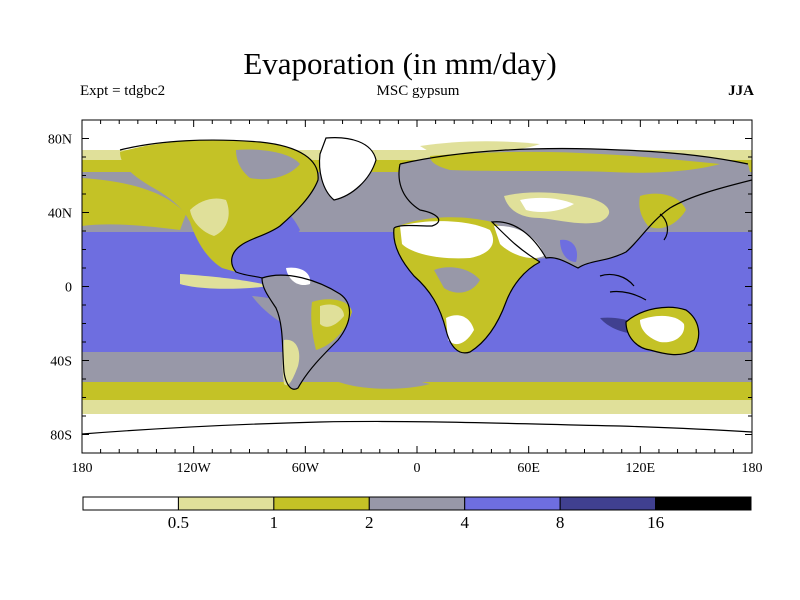 Image resolution: width=800 pixels, height=600 pixels. I want to click on longitude-labels: 180 120W 60W 0 60E 120E 180, so click(417, 468).